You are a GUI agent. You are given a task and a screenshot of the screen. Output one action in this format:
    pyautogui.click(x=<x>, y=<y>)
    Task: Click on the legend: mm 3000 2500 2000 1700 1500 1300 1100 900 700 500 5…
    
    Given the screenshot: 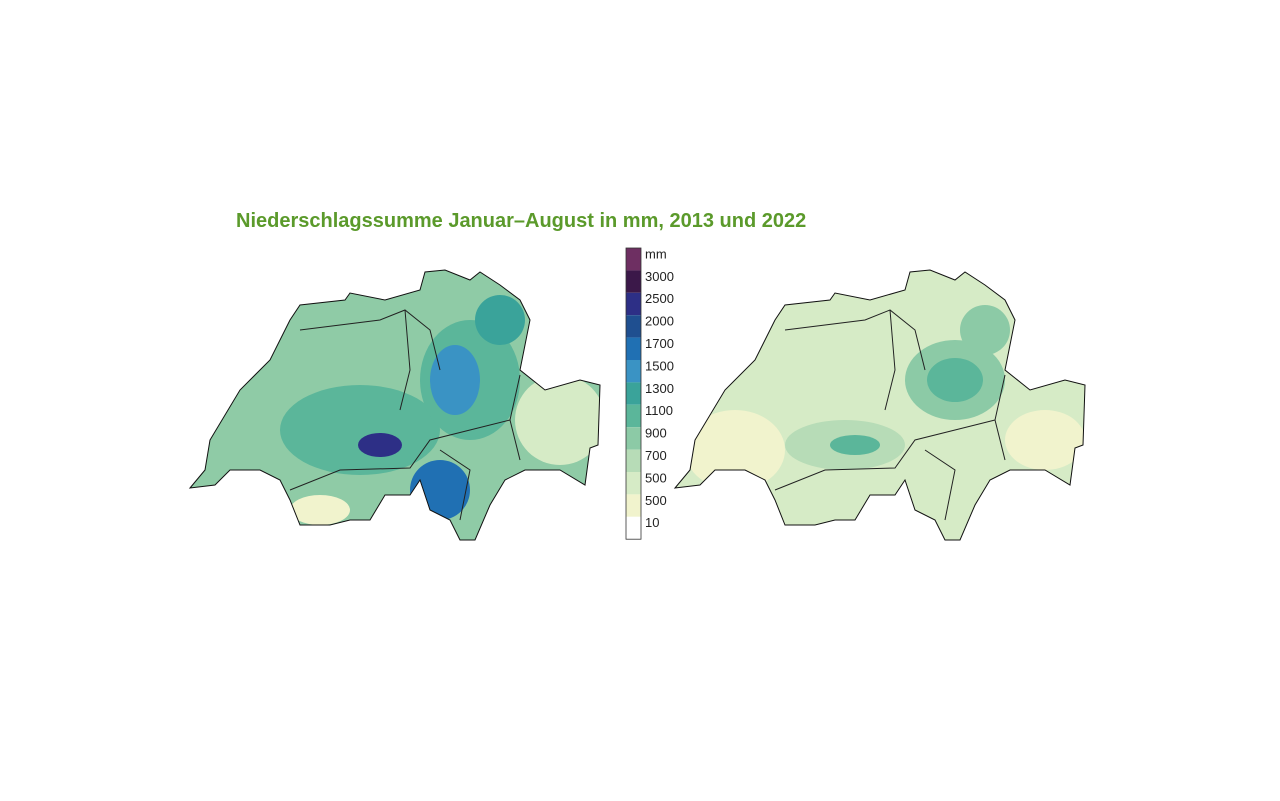 What is the action you would take?
    pyautogui.click(x=649, y=393)
    